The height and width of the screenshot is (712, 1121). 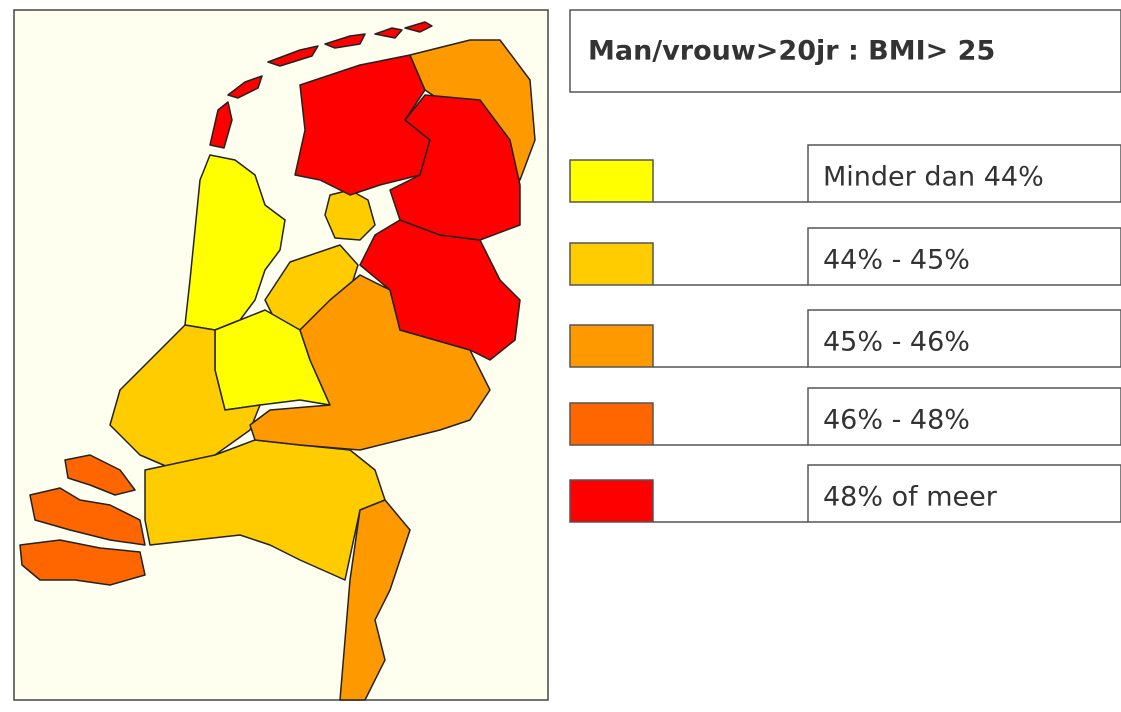 I want to click on legend-label: 46% - 48%, so click(x=896, y=420).